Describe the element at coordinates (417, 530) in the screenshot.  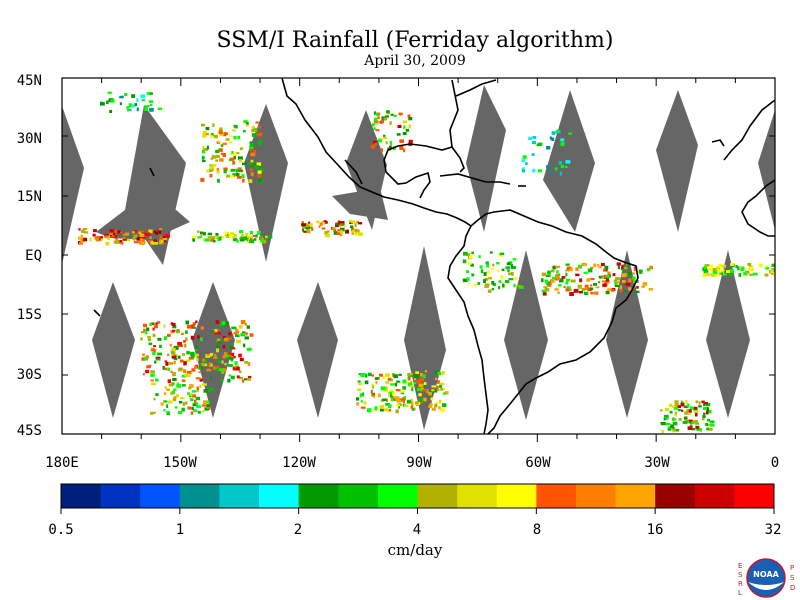
I see `colorbar-label-4: 4` at that location.